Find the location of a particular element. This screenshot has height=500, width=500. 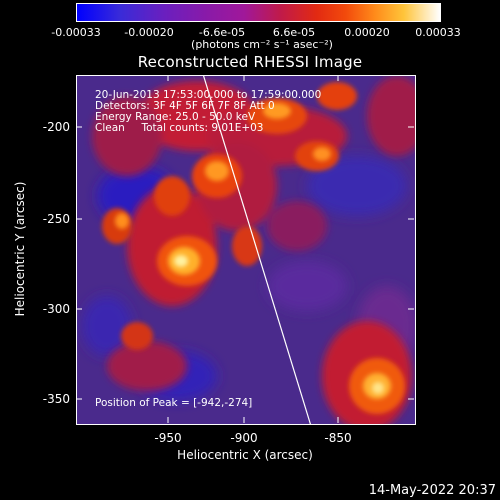

y-tick-label: -250 is located at coordinates (56, 219).